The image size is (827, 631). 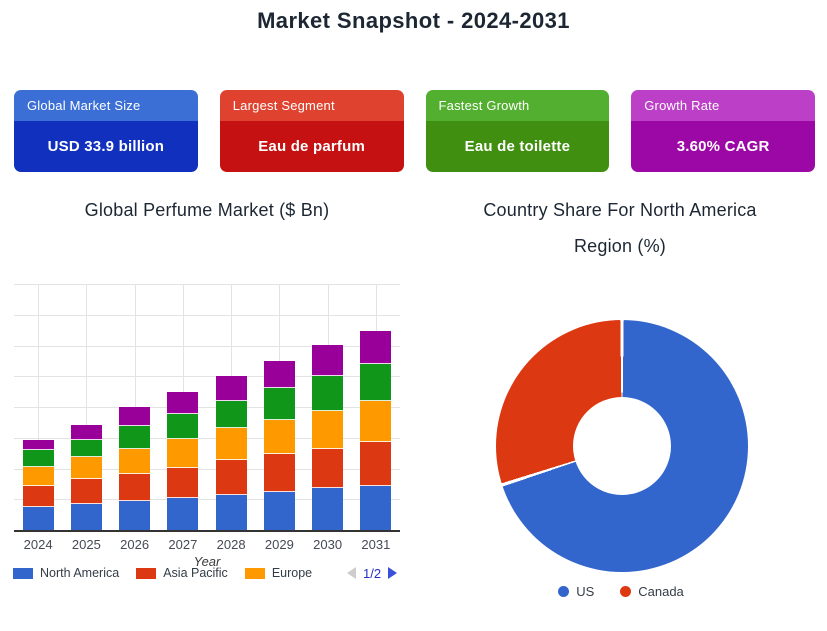 I want to click on legend-label: Asia Pacific, so click(x=195, y=573).